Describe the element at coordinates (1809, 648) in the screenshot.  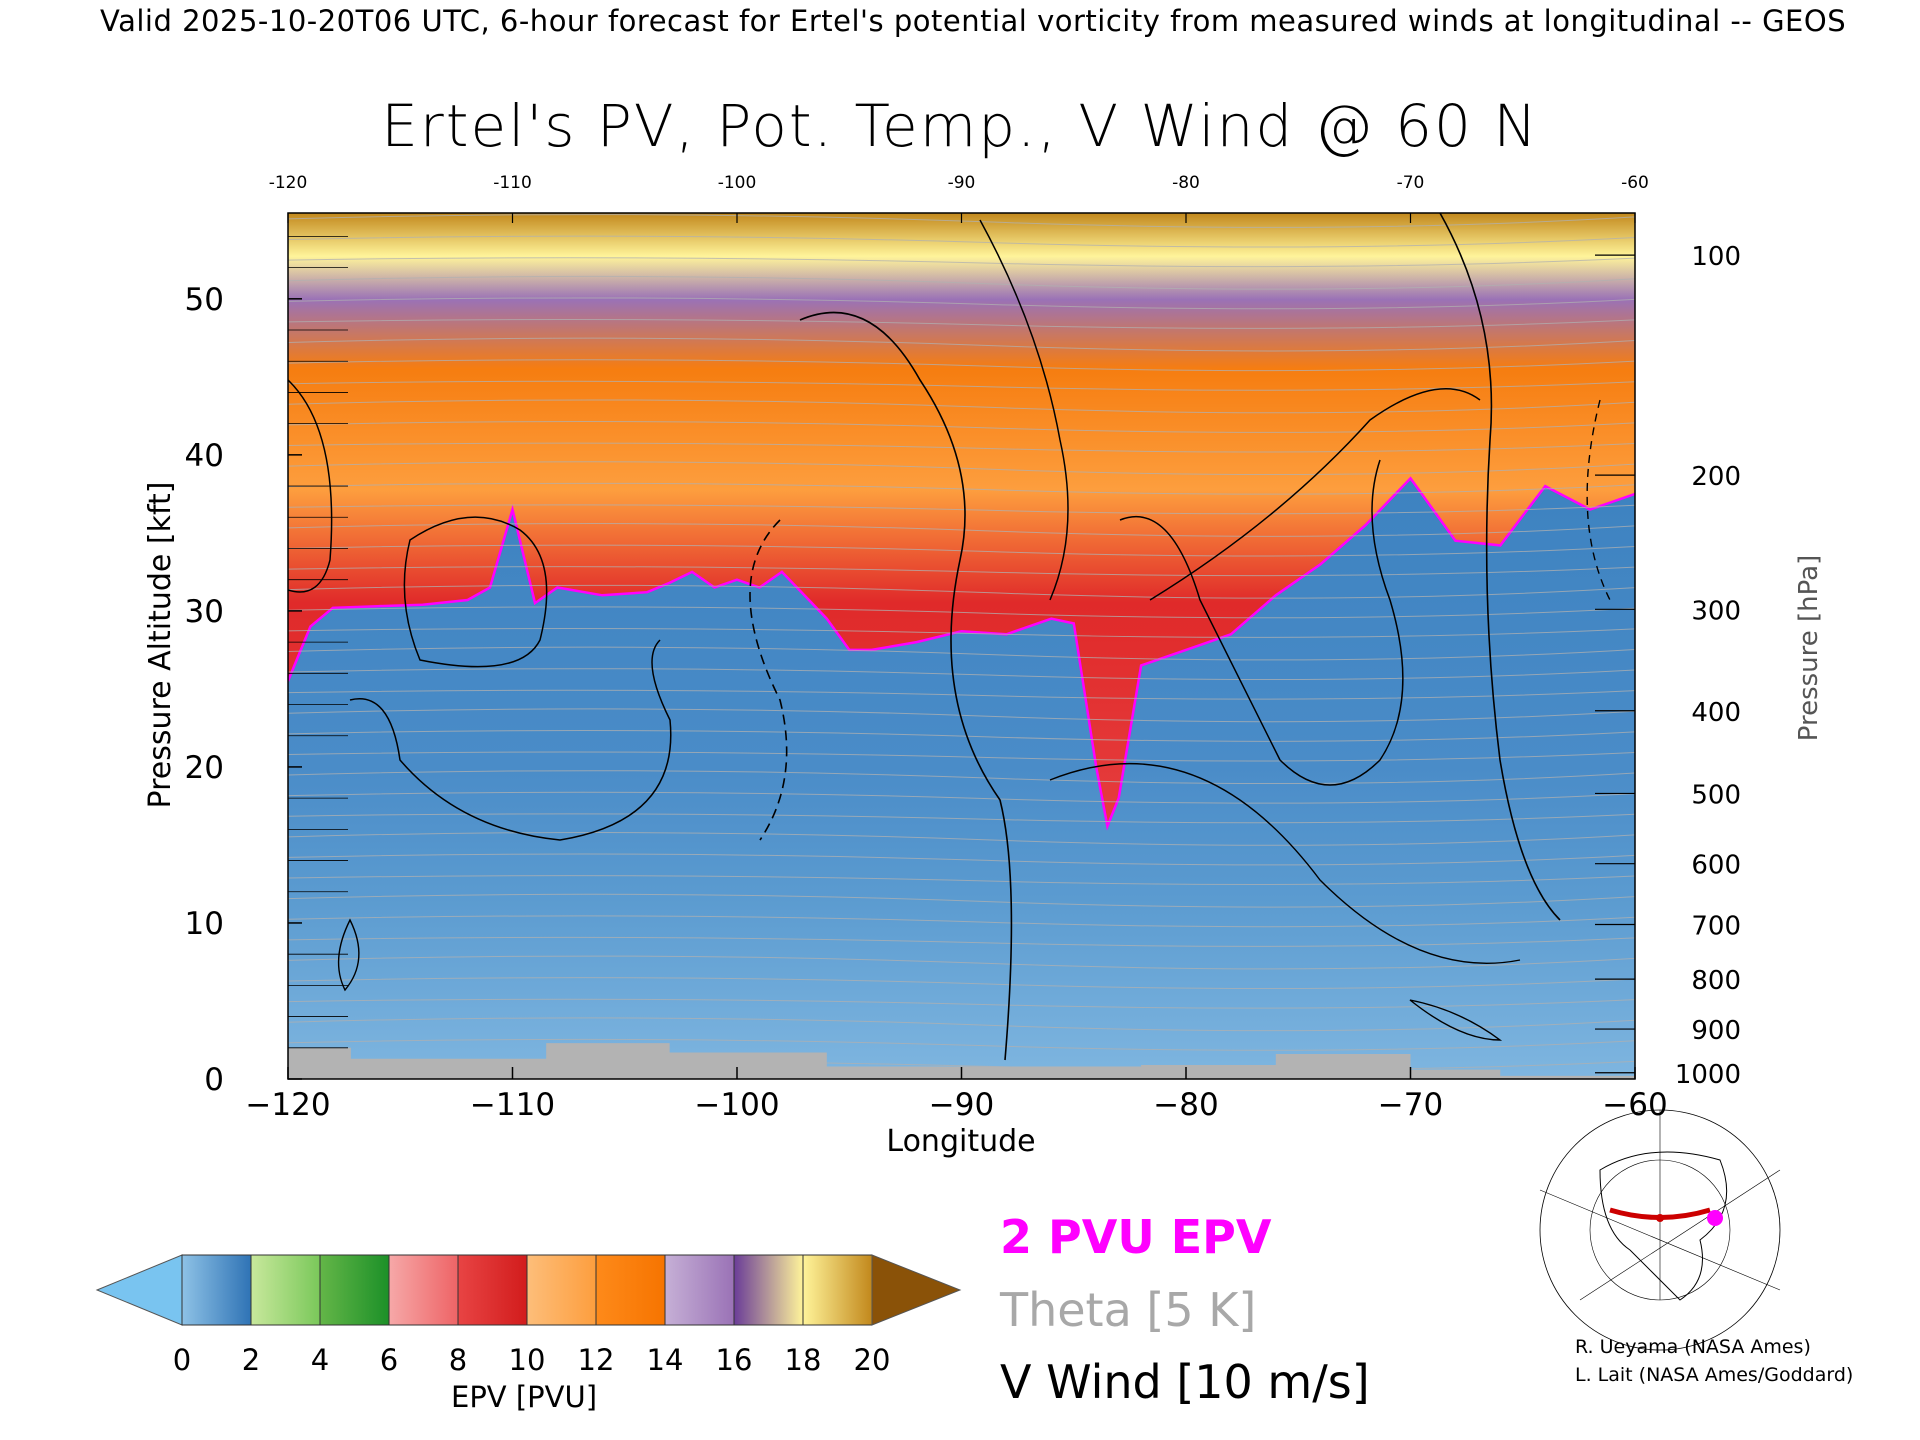
I see `y2-axis-label: Pressure [hPa]` at that location.